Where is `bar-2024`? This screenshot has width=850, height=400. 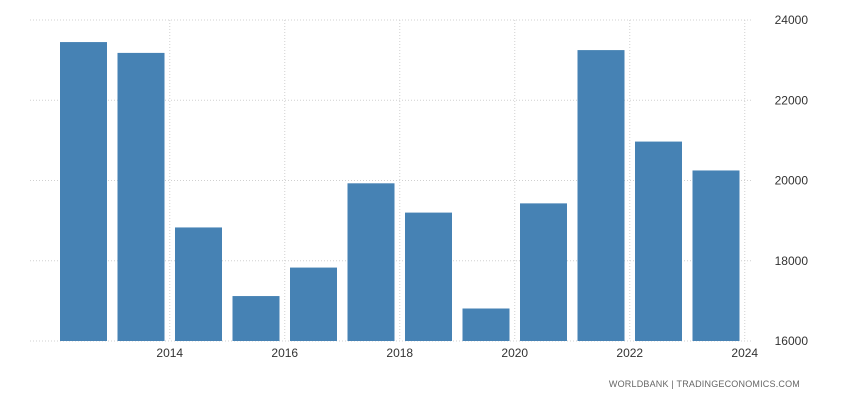 bar-2024 is located at coordinates (716, 255).